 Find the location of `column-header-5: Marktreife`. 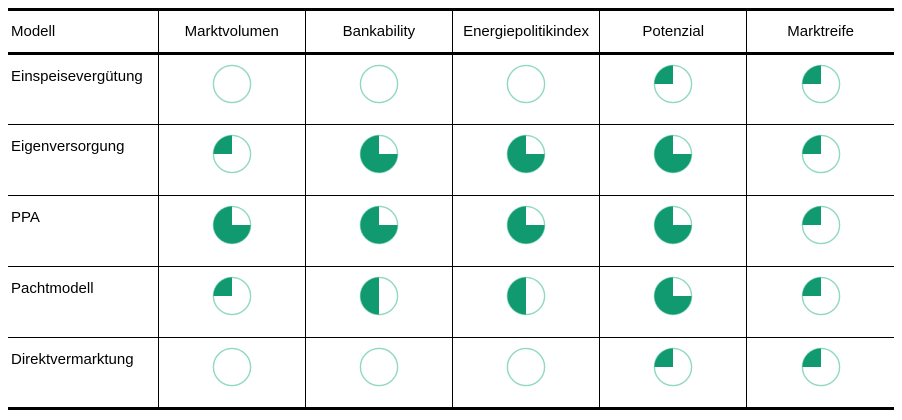

column-header-5: Marktreife is located at coordinates (820, 31).